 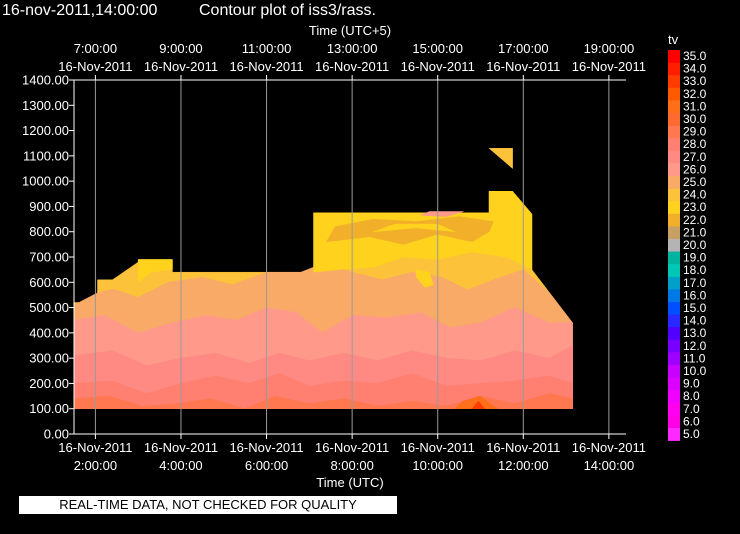 What do you see at coordinates (181, 447) in the screenshot?
I see `bottom-tick-date-1: 16-Nov-2011` at bounding box center [181, 447].